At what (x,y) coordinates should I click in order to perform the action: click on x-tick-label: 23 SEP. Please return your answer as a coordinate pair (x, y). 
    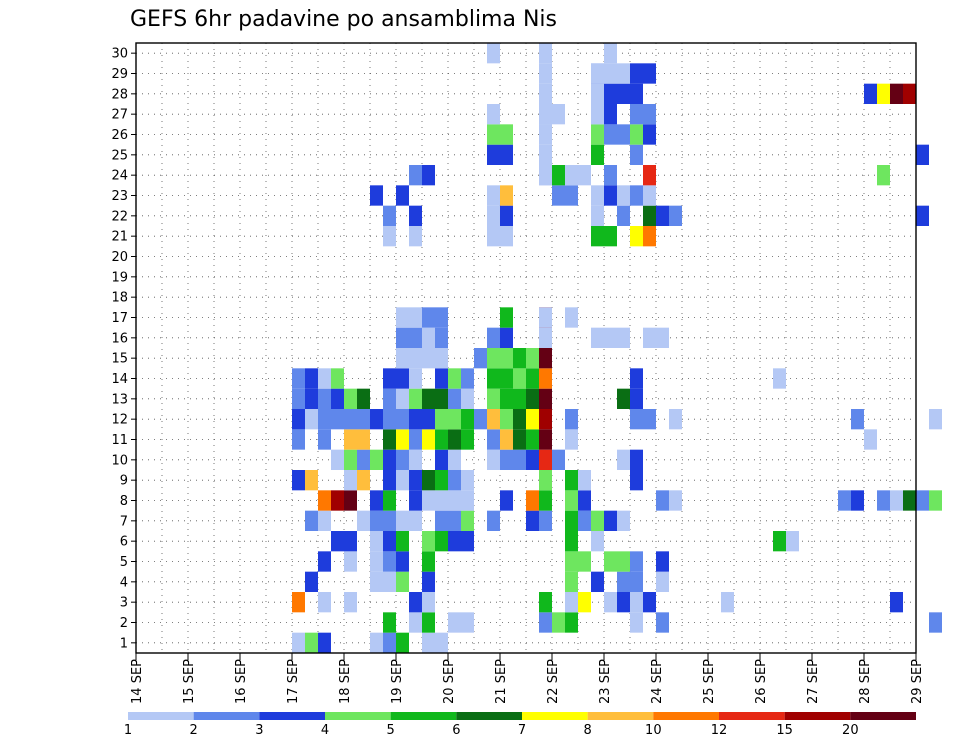
    Looking at the image, I should click on (605, 681).